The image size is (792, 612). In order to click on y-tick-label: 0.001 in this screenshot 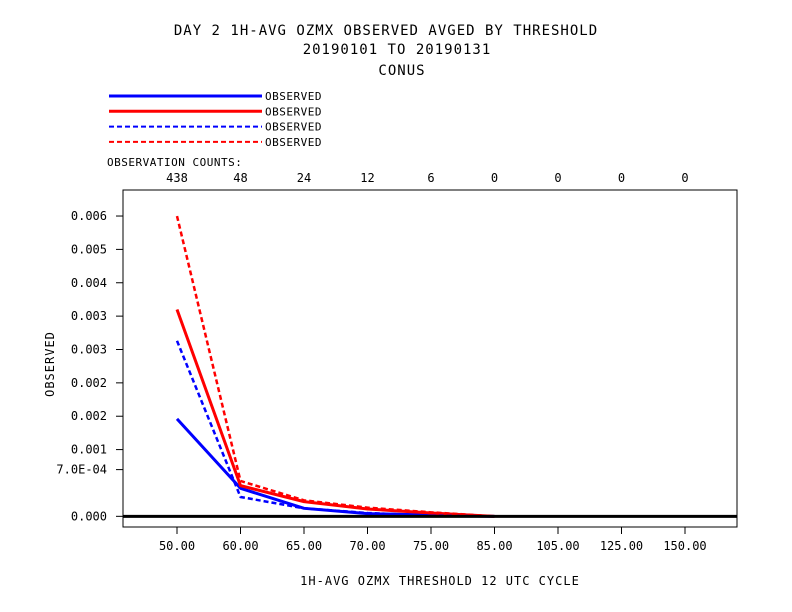, I will do `click(89, 450)`.